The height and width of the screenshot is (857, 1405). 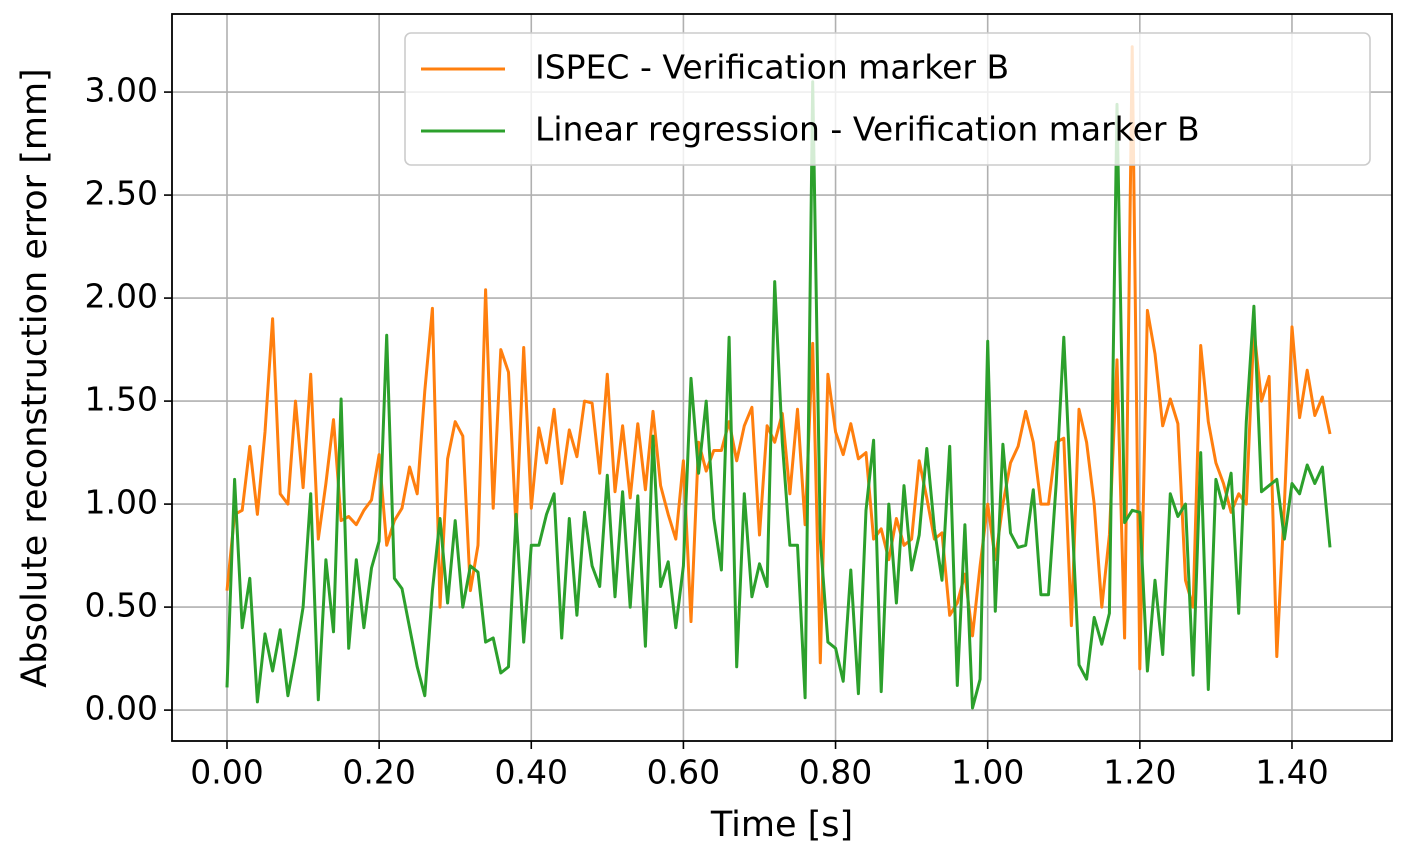 I want to click on y-tick-label: 1.00, so click(x=121, y=502).